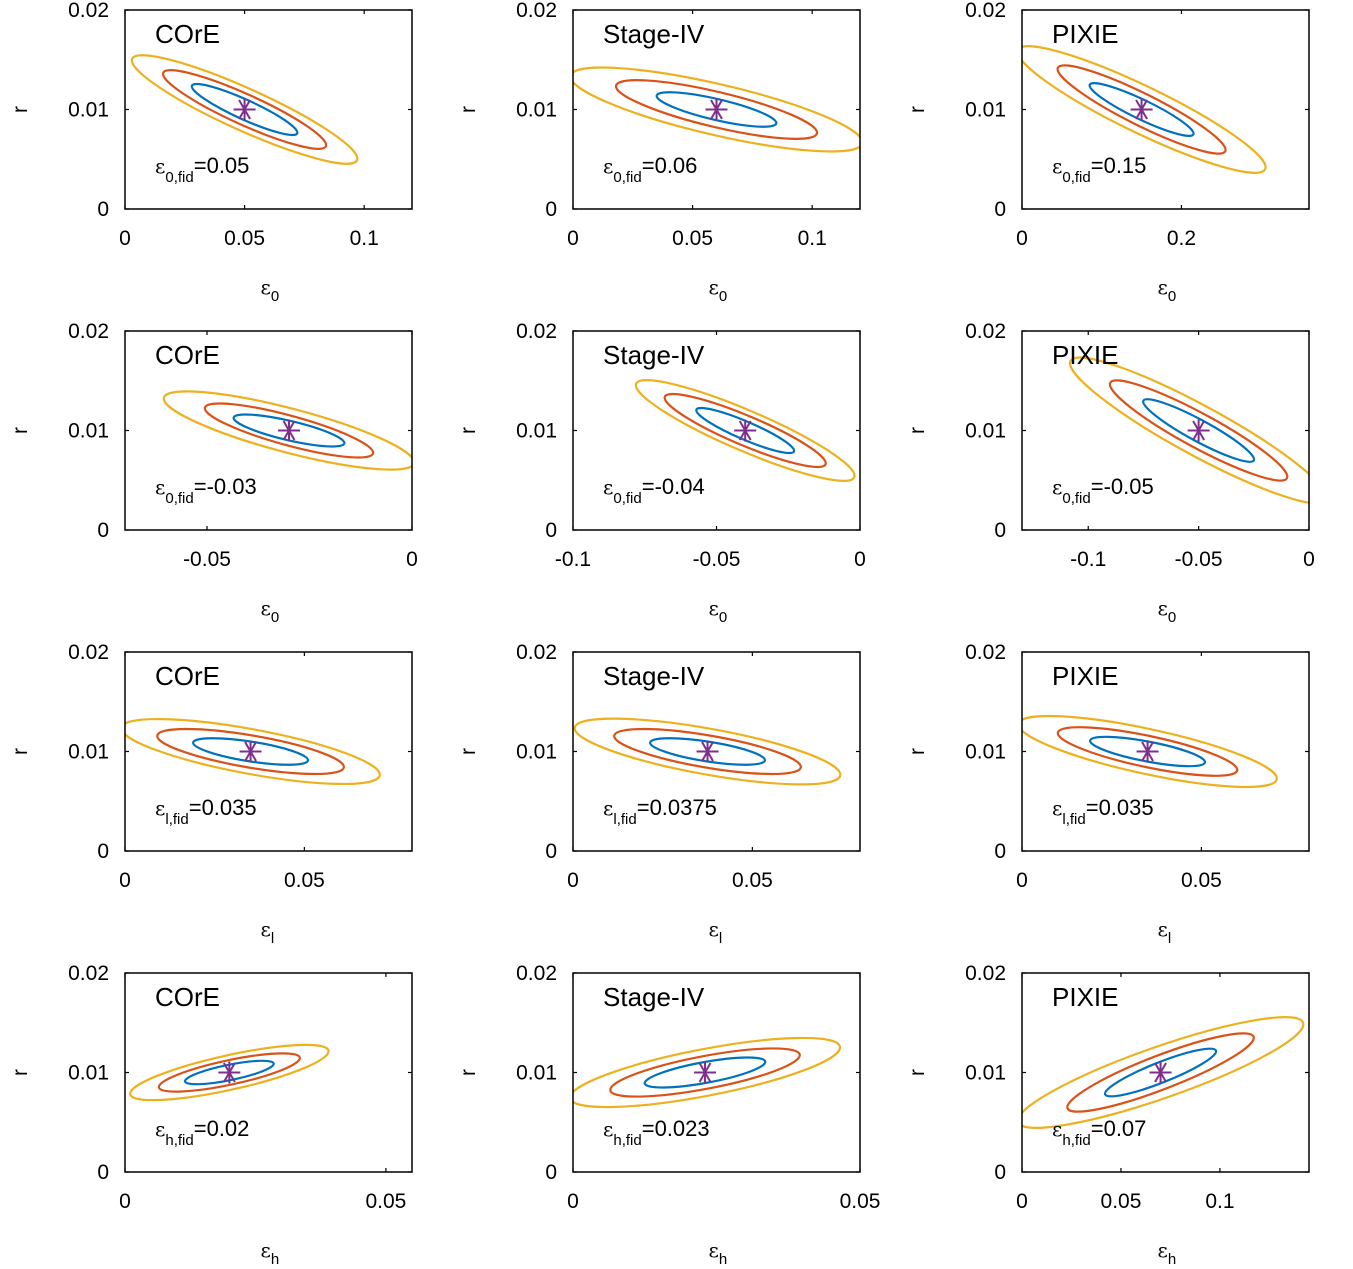 The image size is (1353, 1269). Describe the element at coordinates (206, 490) in the screenshot. I see `fiducial-annotation: ε0,fid=-0.03` at that location.